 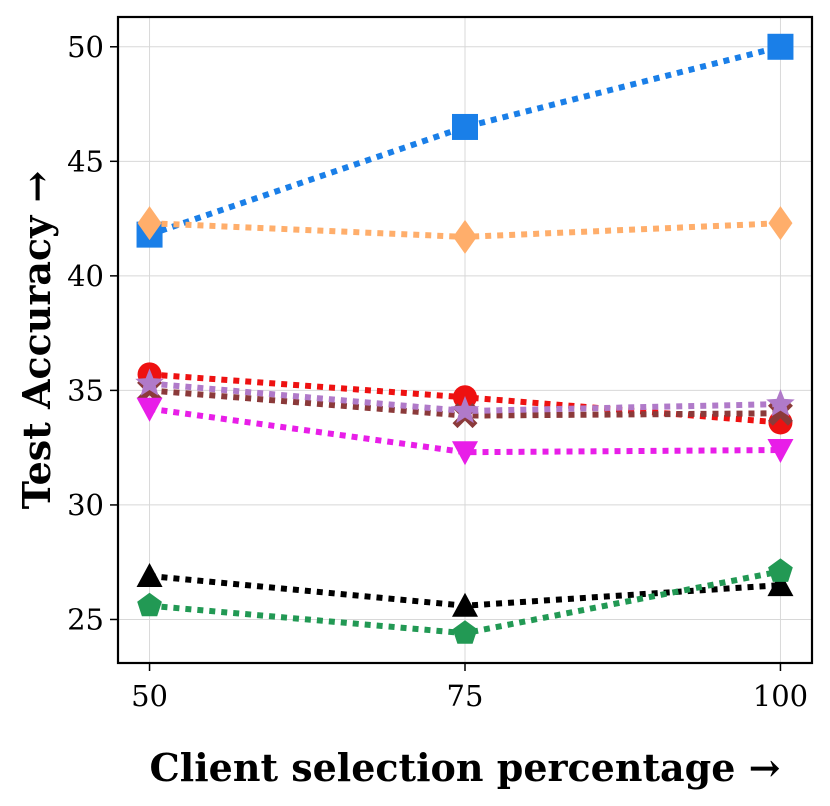 I want to click on y-axis-label: Test Accuracy →, so click(x=36, y=340).